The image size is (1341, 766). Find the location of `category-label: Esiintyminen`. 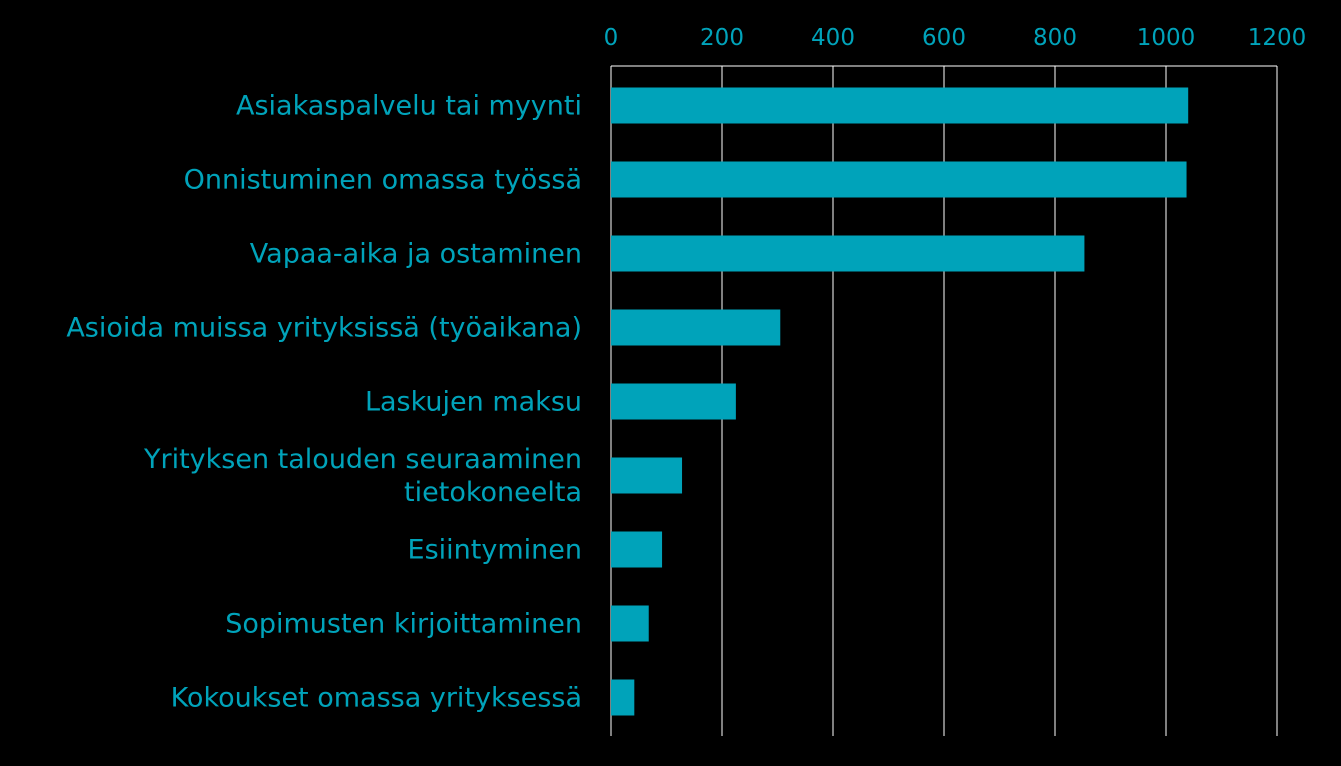

category-label: Esiintyminen is located at coordinates (495, 550).